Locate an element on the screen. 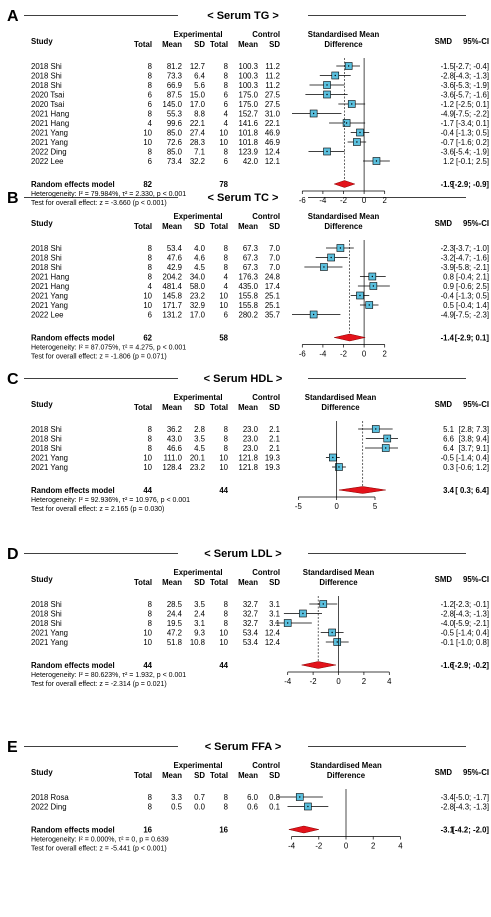 This screenshot has width=491, height=917. exp-sd: 22.1 is located at coordinates (197, 123).